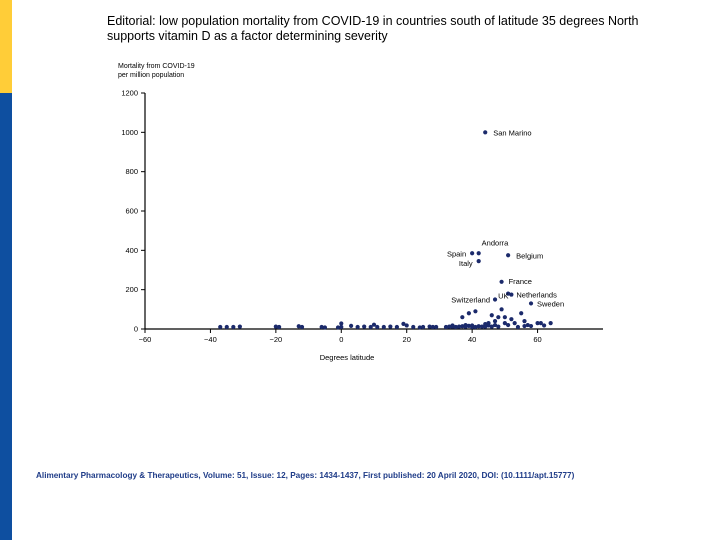 This screenshot has height=545, width=720. Describe the element at coordinates (275, 339) in the screenshot. I see `x-tick-label: −20` at that location.